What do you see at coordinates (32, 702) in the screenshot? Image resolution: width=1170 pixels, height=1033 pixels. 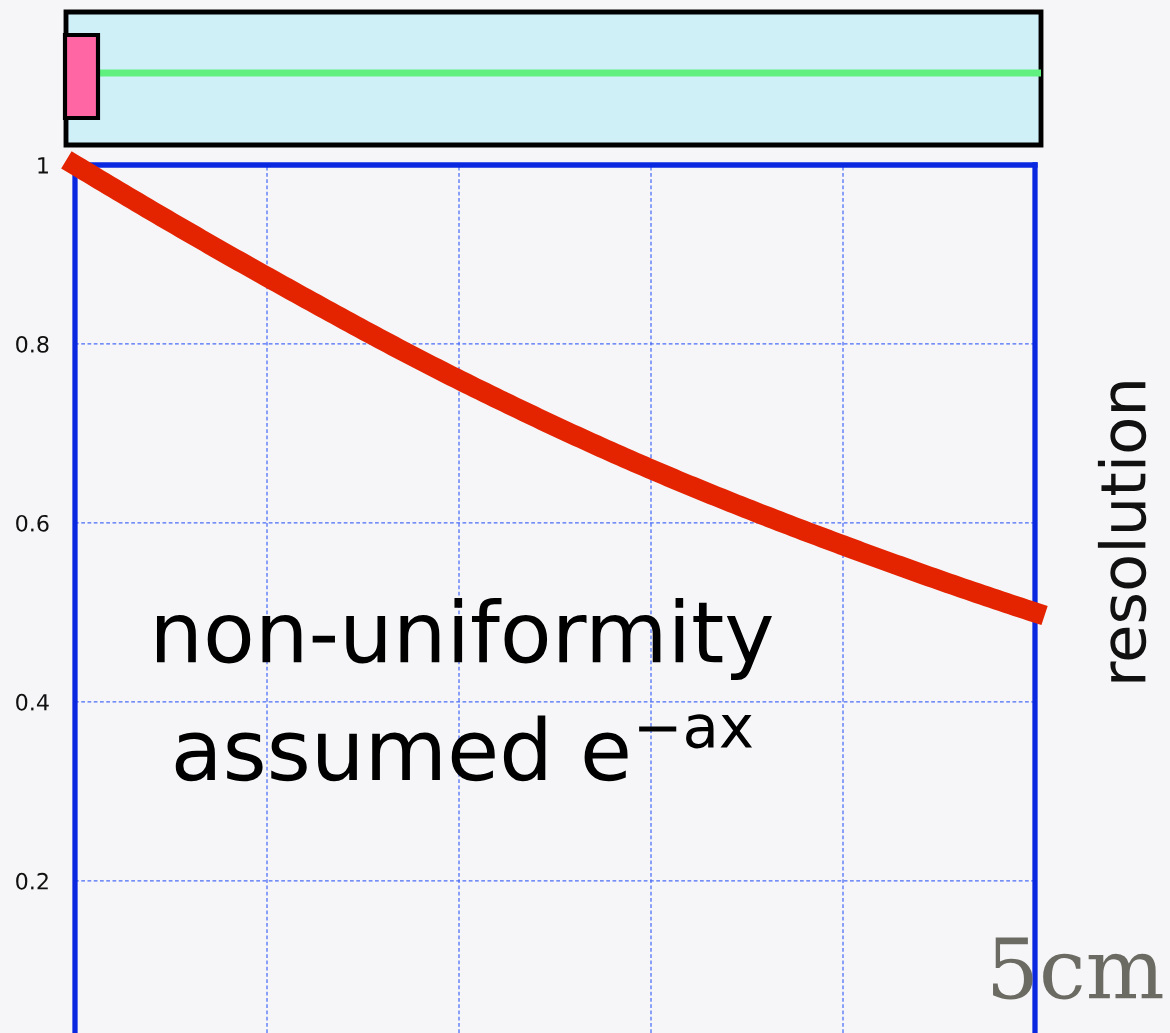 I see `y-tick-label: 0.4` at bounding box center [32, 702].